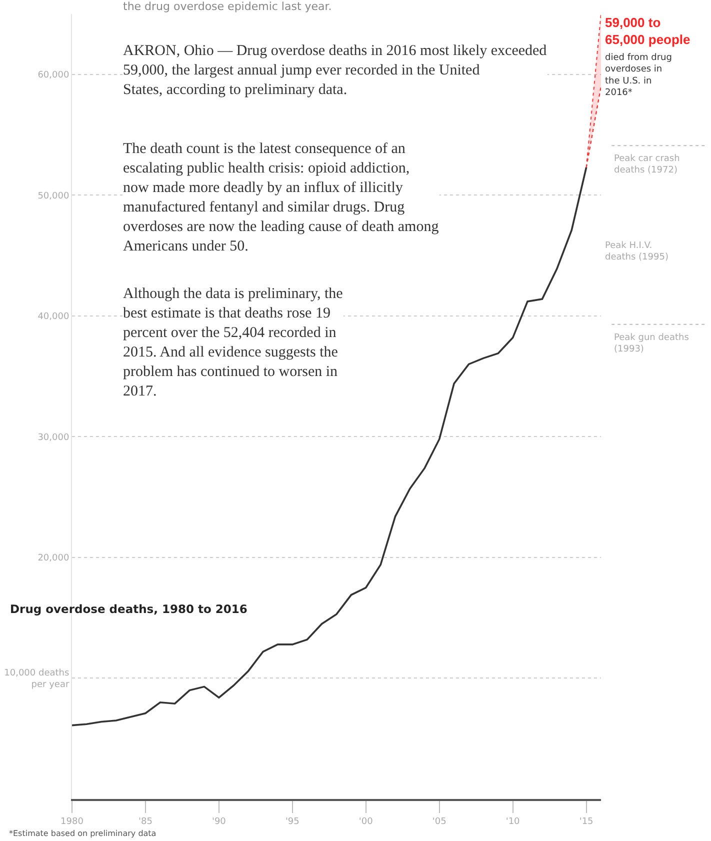  Describe the element at coordinates (54, 559) in the screenshot. I see `y-tick-label: 20,000` at that location.